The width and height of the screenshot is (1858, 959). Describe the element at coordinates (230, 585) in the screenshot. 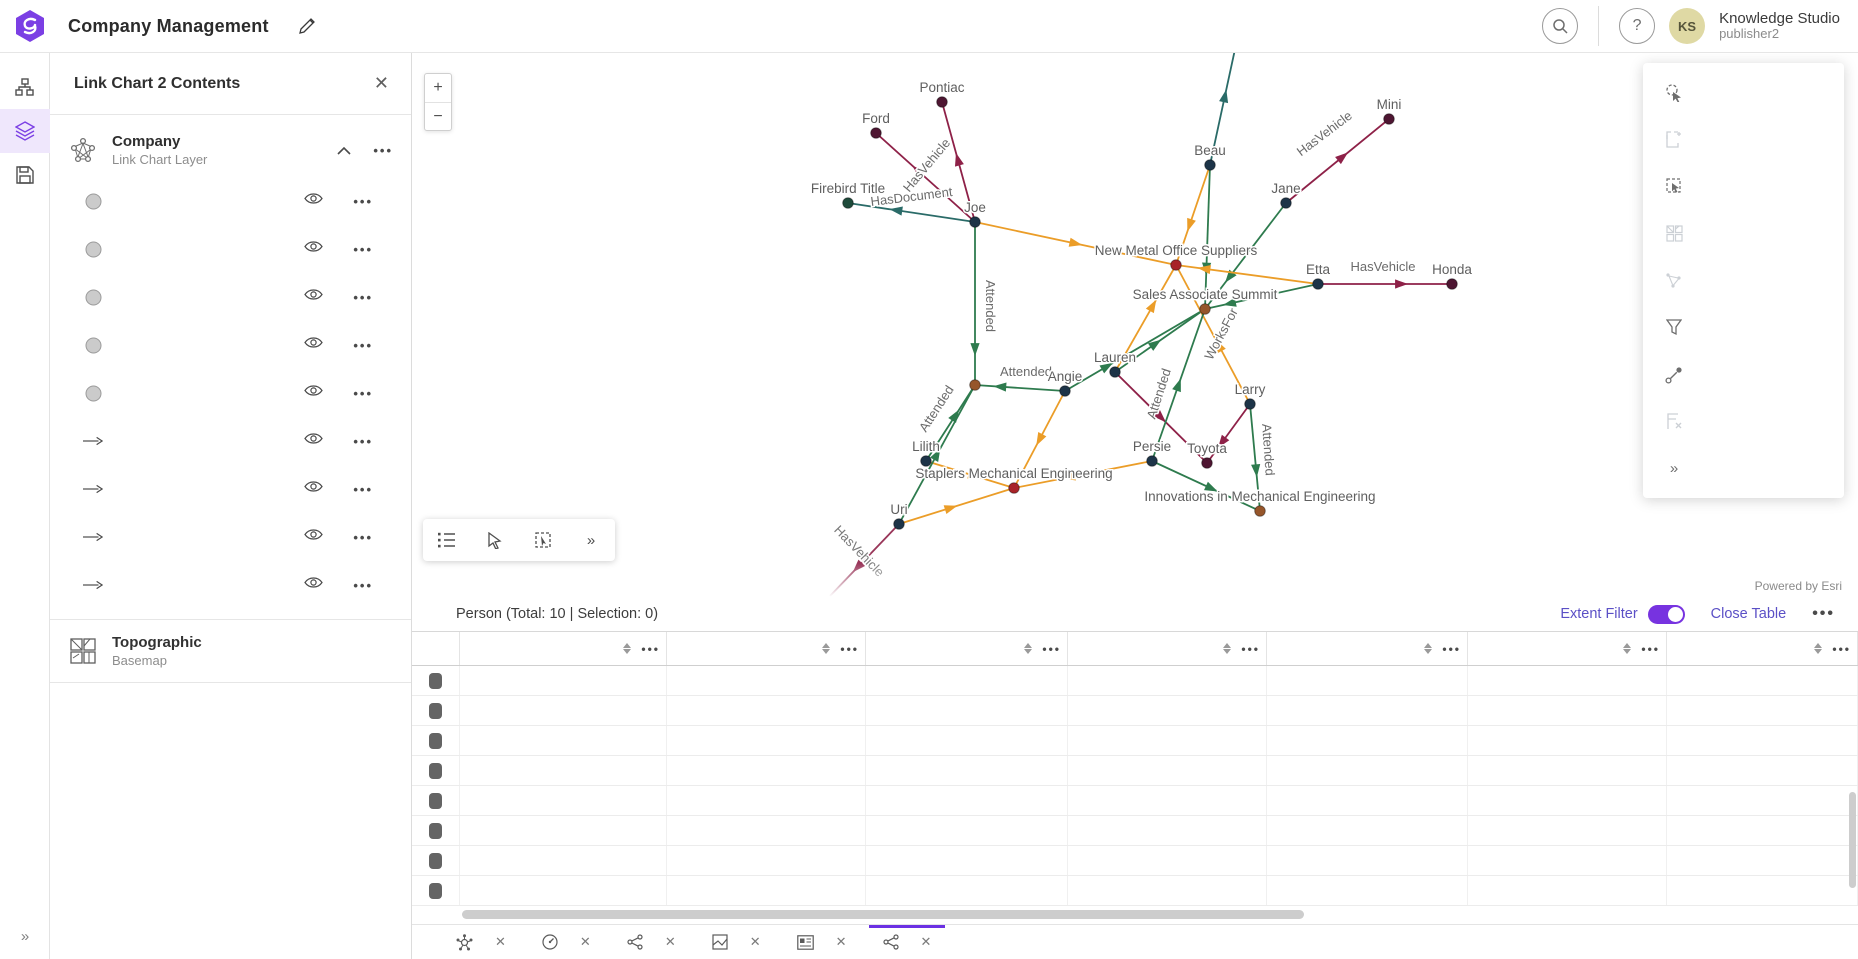

I see `sidebar-item-hasdocument: •••` at that location.